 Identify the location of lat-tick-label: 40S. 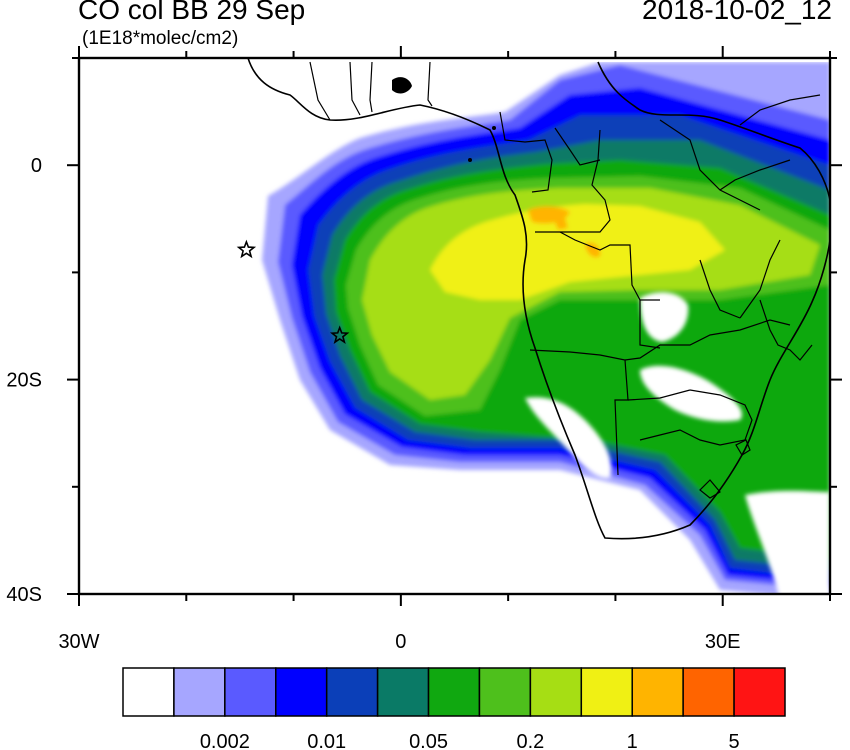
(24, 595).